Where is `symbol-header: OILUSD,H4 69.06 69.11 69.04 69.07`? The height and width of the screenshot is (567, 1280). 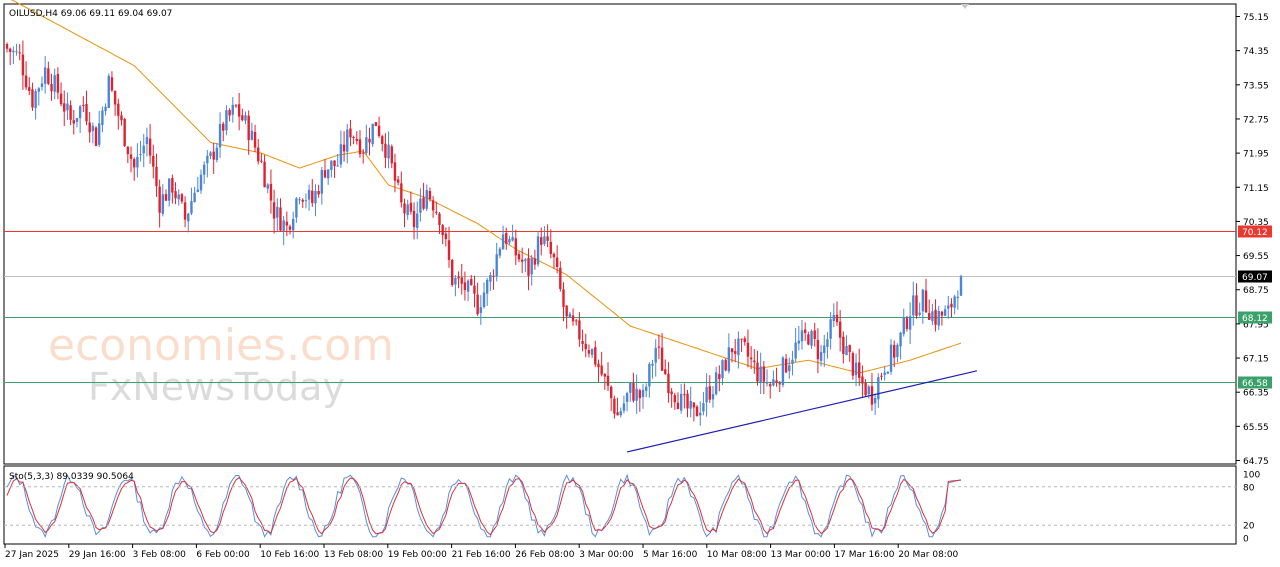
symbol-header: OILUSD,H4 69.06 69.11 69.04 69.07 is located at coordinates (90, 14).